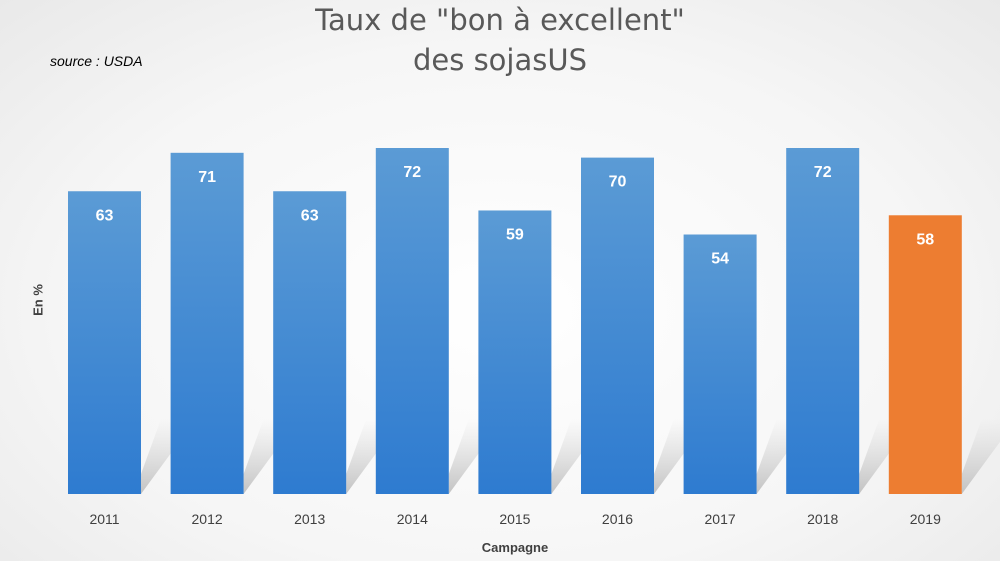 This screenshot has width=1000, height=561. I want to click on bar-2014, so click(412, 321).